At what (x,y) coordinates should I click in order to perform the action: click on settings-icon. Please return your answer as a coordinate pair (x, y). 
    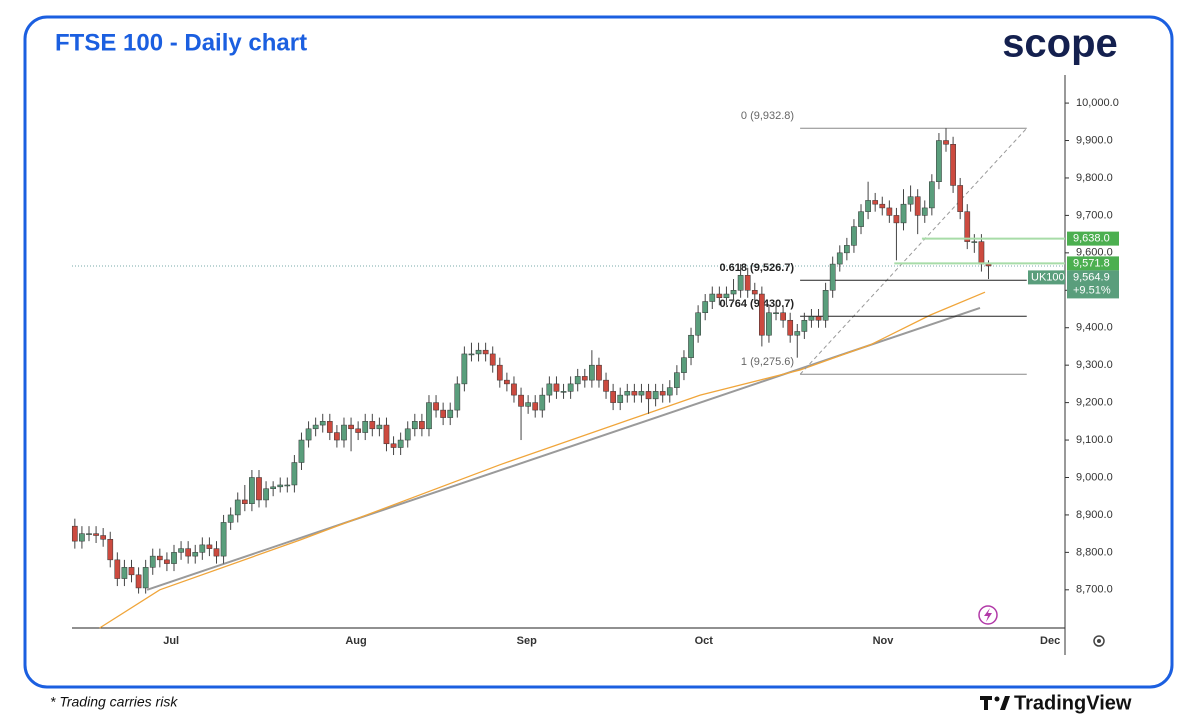
    Looking at the image, I should click on (1099, 641).